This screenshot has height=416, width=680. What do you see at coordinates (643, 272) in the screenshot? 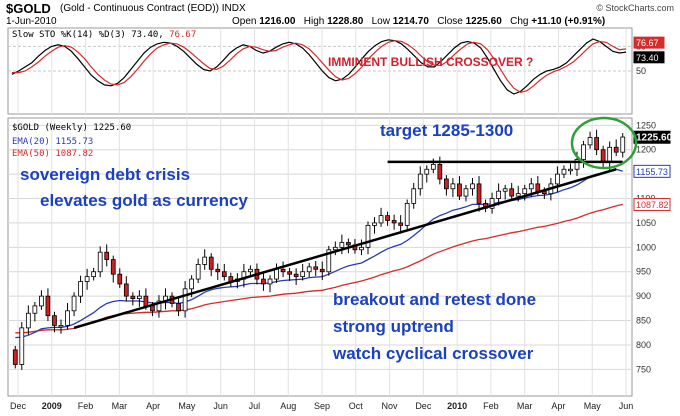
I see `price-tick-label-950: 950` at bounding box center [643, 272].